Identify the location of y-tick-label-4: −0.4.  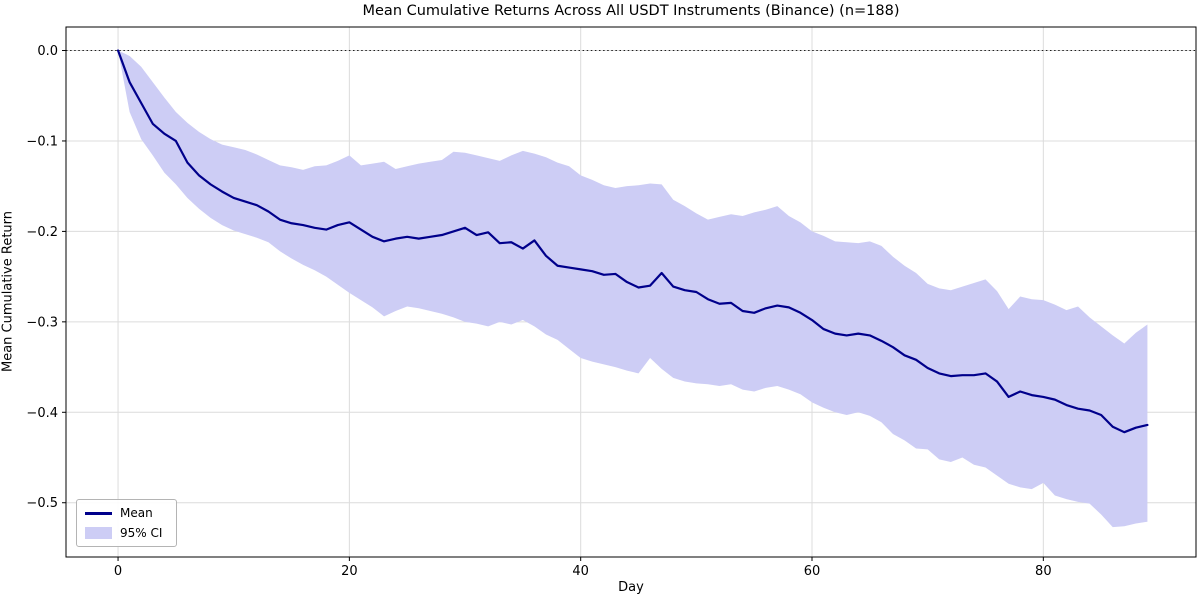
(42, 413).